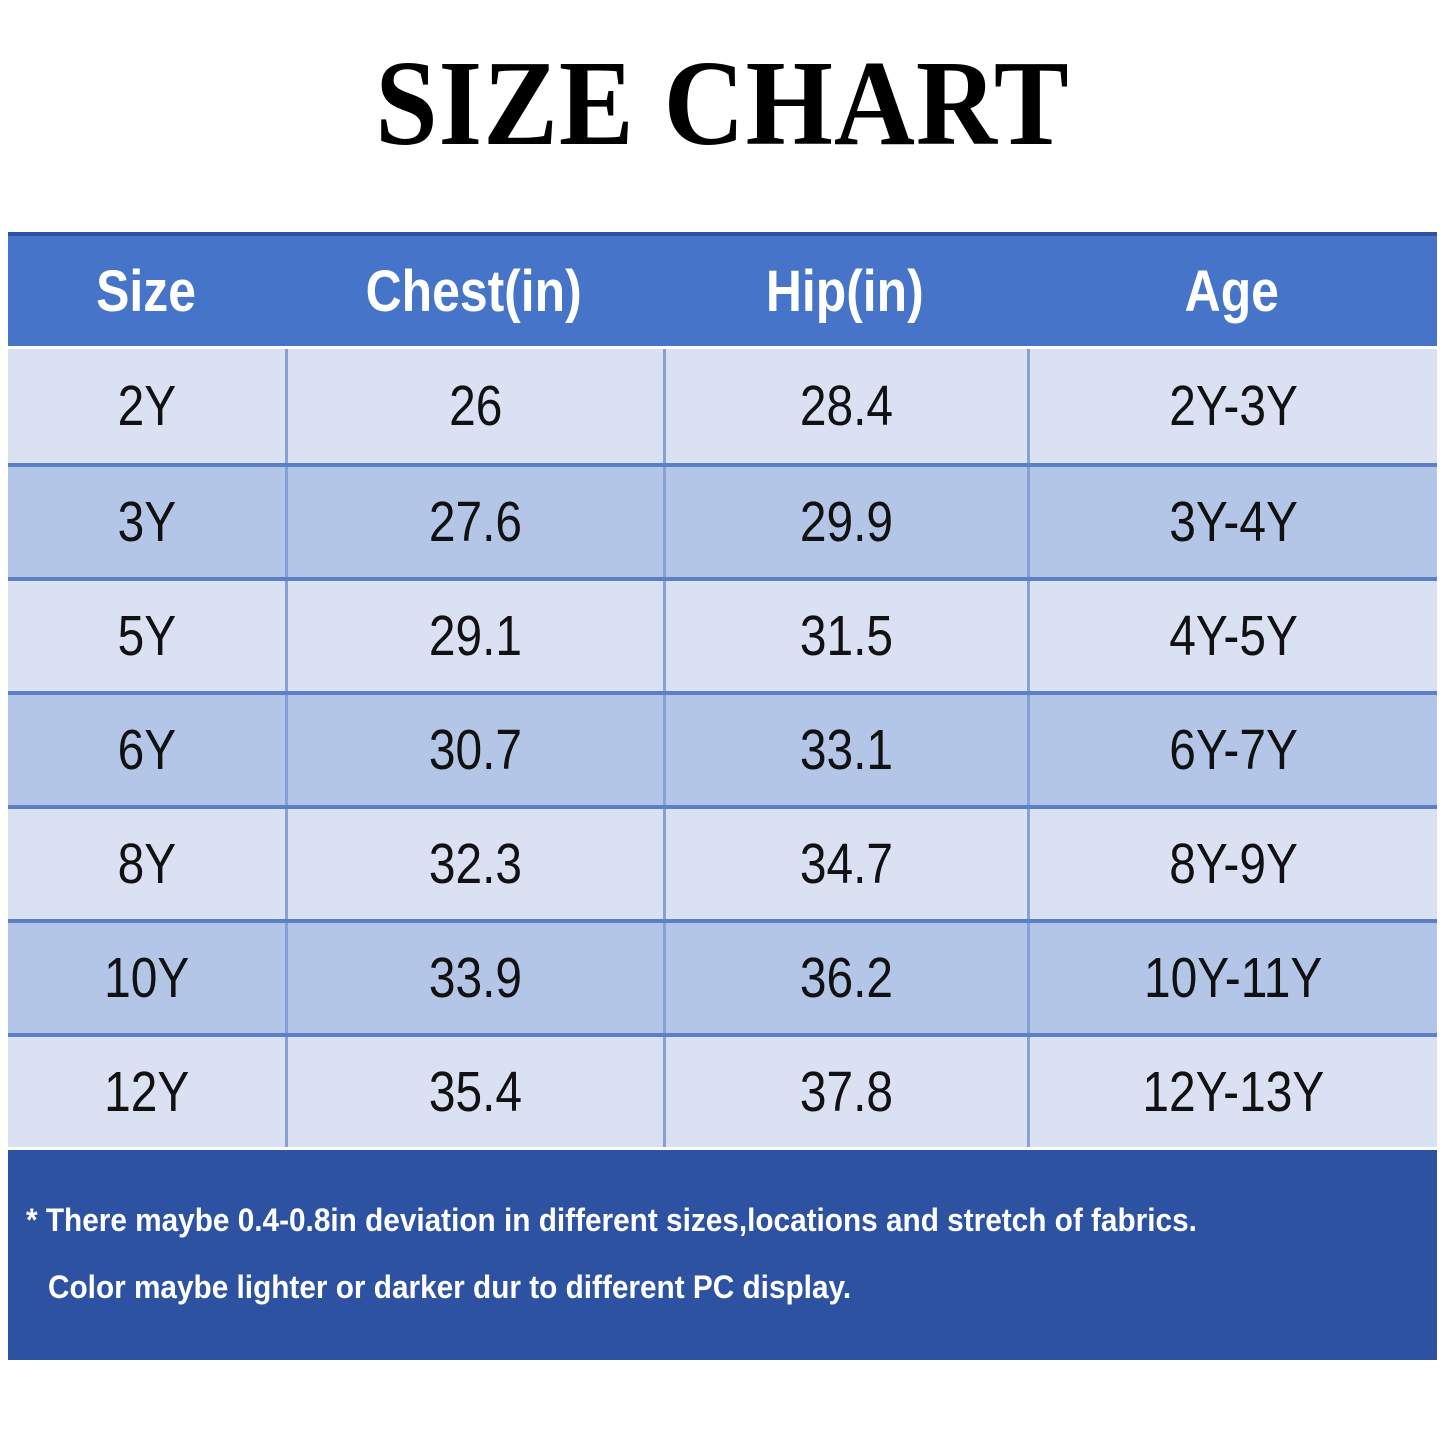 The image size is (1445, 1445). Describe the element at coordinates (1232, 291) in the screenshot. I see `header-age: Age` at that location.